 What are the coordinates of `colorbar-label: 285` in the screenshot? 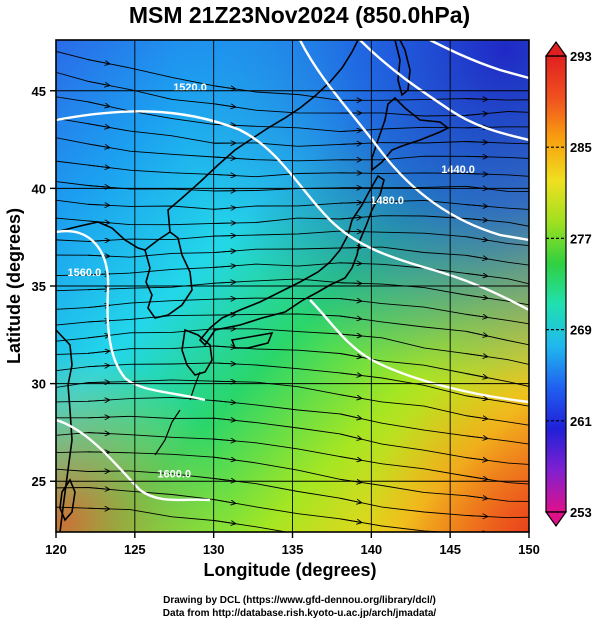 It's located at (581, 147).